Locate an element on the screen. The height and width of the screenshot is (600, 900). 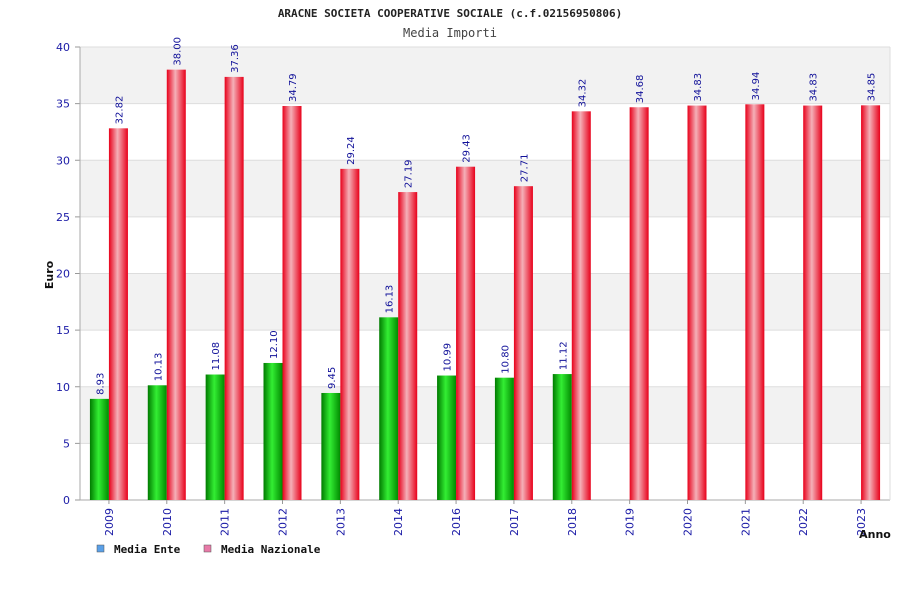
y-tick-label: 15 is located at coordinates (63, 330).